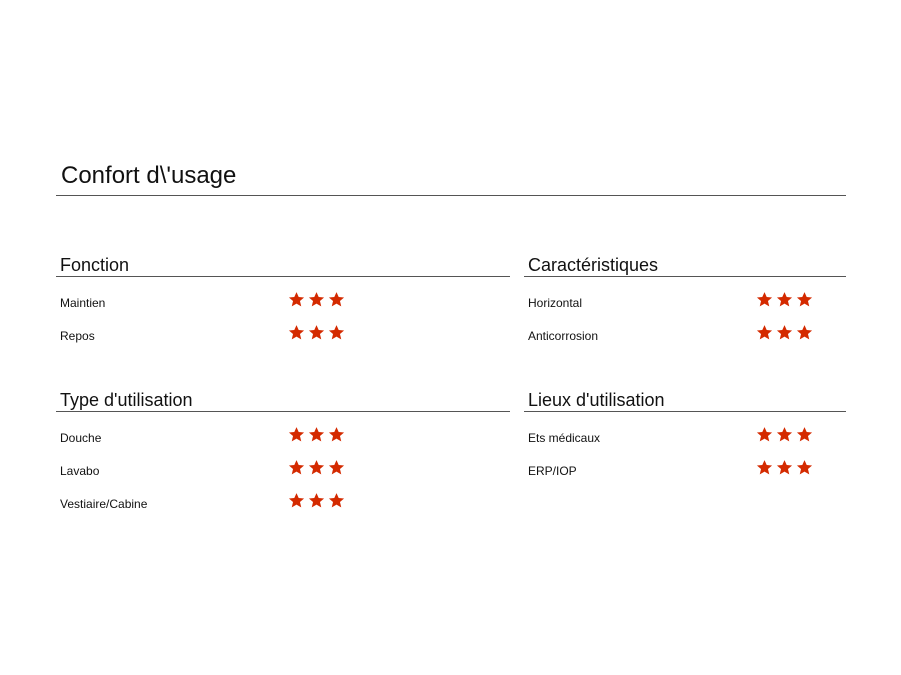 This screenshot has width=901, height=675. Describe the element at coordinates (685, 473) in the screenshot. I see `rating-row: ERP/IOP` at that location.